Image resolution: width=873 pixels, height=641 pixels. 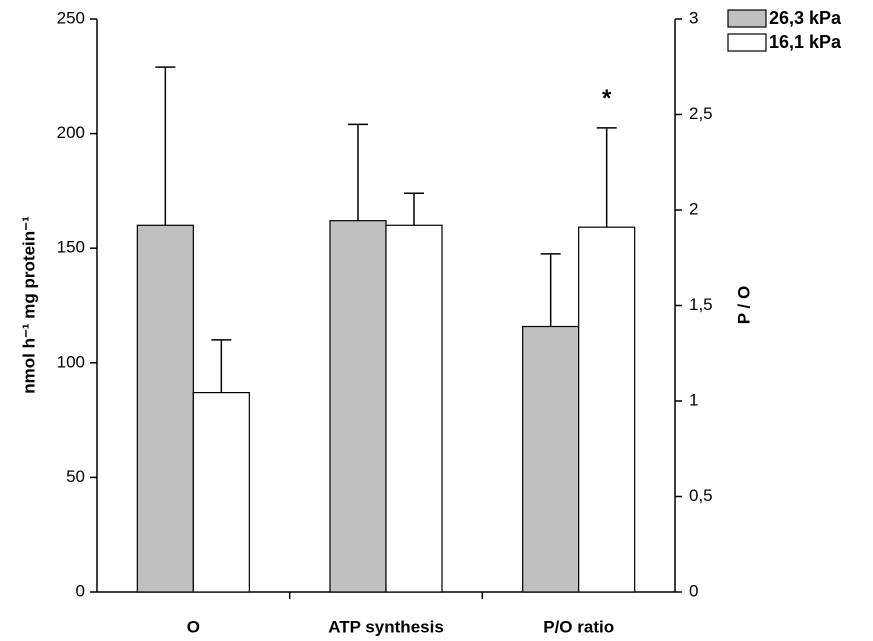 What do you see at coordinates (701, 113) in the screenshot?
I see `y2-tick-label: 2,5` at bounding box center [701, 113].